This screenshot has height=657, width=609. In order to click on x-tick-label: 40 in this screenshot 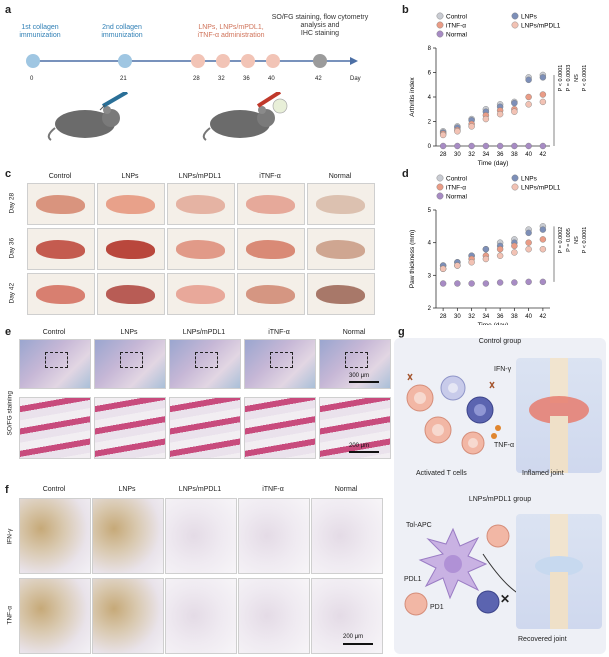, I will do `click(528, 155)`.